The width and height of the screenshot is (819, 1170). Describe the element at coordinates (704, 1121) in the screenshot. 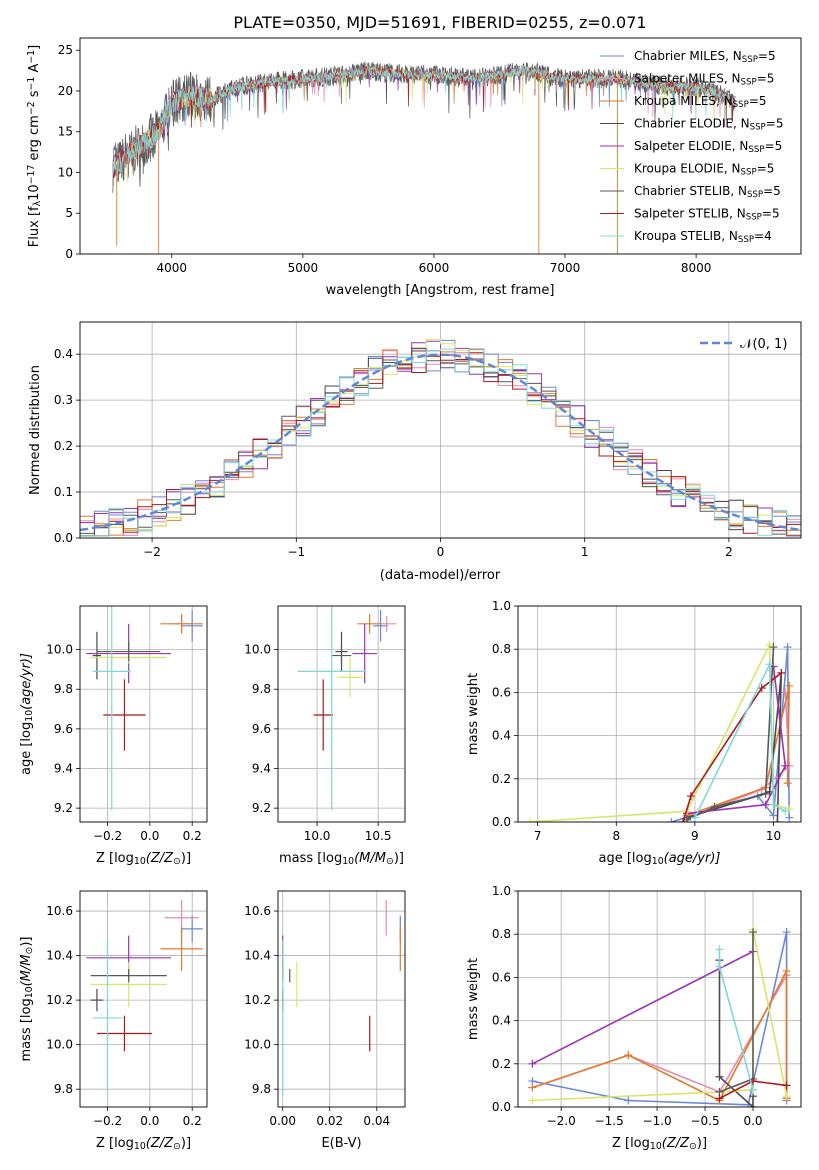

I see `tick-label-x: −0.5` at that location.